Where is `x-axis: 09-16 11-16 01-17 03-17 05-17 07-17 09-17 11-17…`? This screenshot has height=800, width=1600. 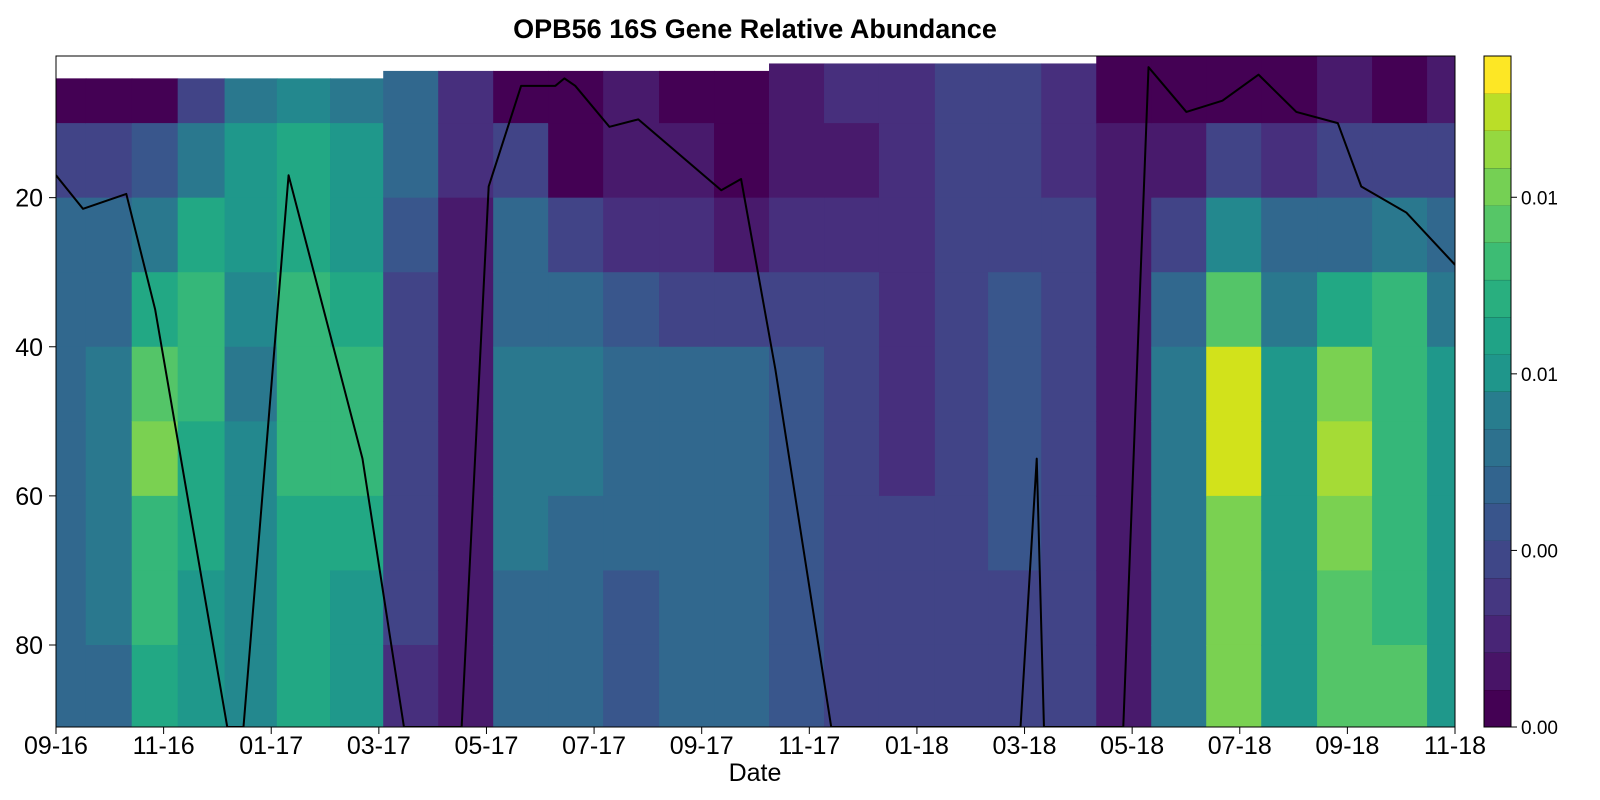
x-axis: 09-16 11-16 01-17 03-17 05-17 07-17 09-17 11-17… is located at coordinates (755, 743).